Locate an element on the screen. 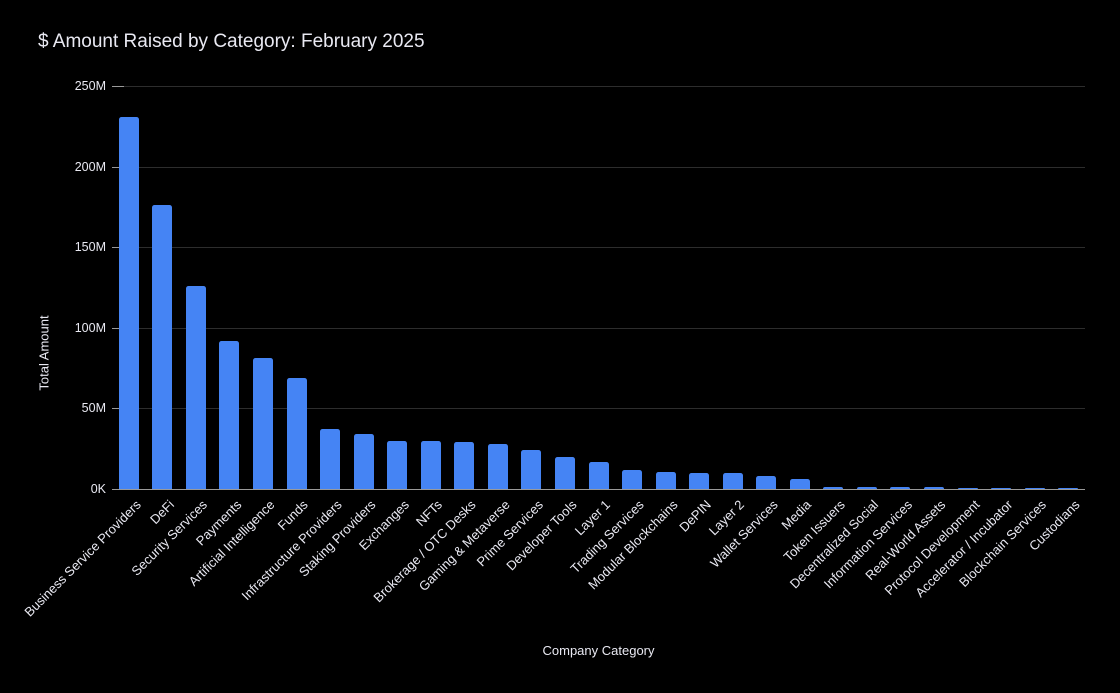 The image size is (1120, 693). y-tick-label: 50M is located at coordinates (93, 408).